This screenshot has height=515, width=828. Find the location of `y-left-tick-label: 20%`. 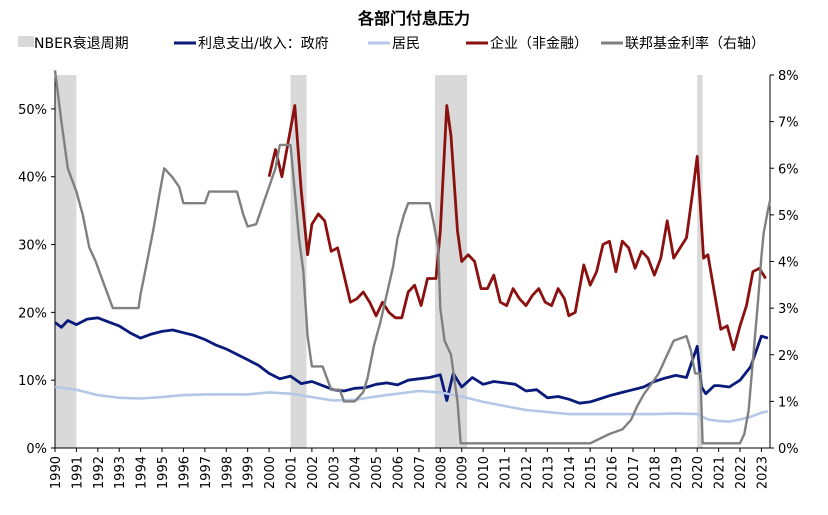

y-left-tick-label: 20% is located at coordinates (32, 313).